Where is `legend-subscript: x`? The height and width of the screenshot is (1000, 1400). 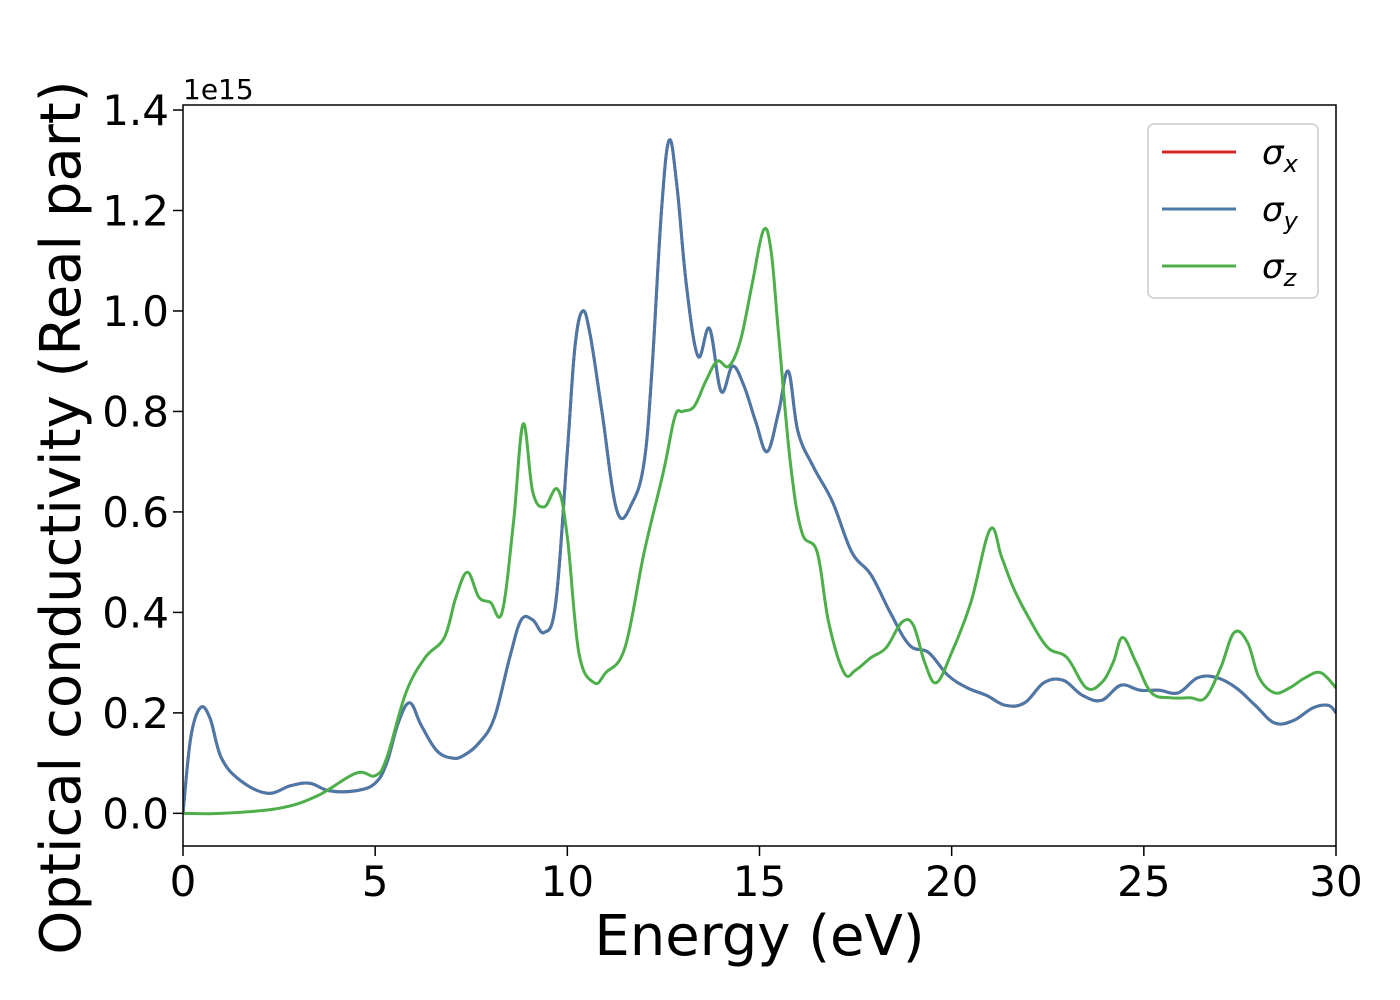
legend-subscript: x is located at coordinates (1291, 164).